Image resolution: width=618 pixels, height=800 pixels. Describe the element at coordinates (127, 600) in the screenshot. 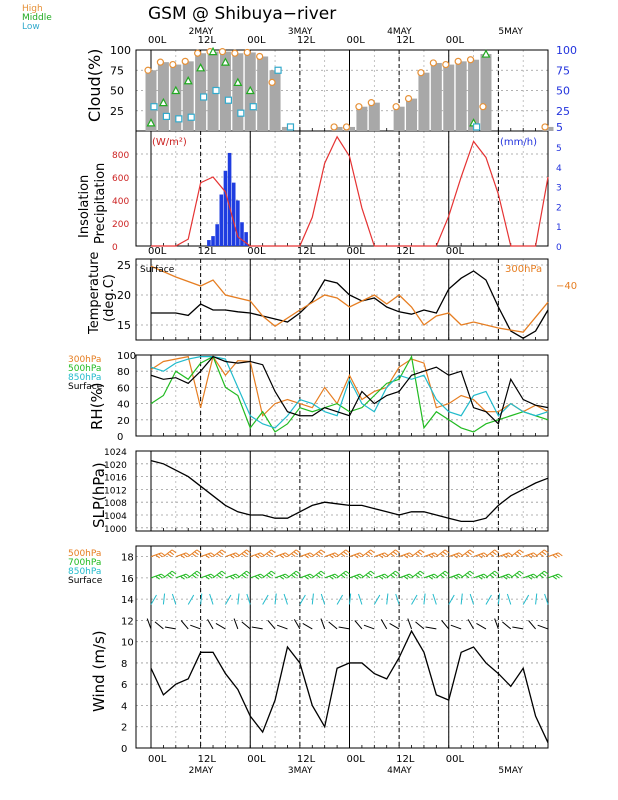

I see `y-tick-label: 14` at that location.